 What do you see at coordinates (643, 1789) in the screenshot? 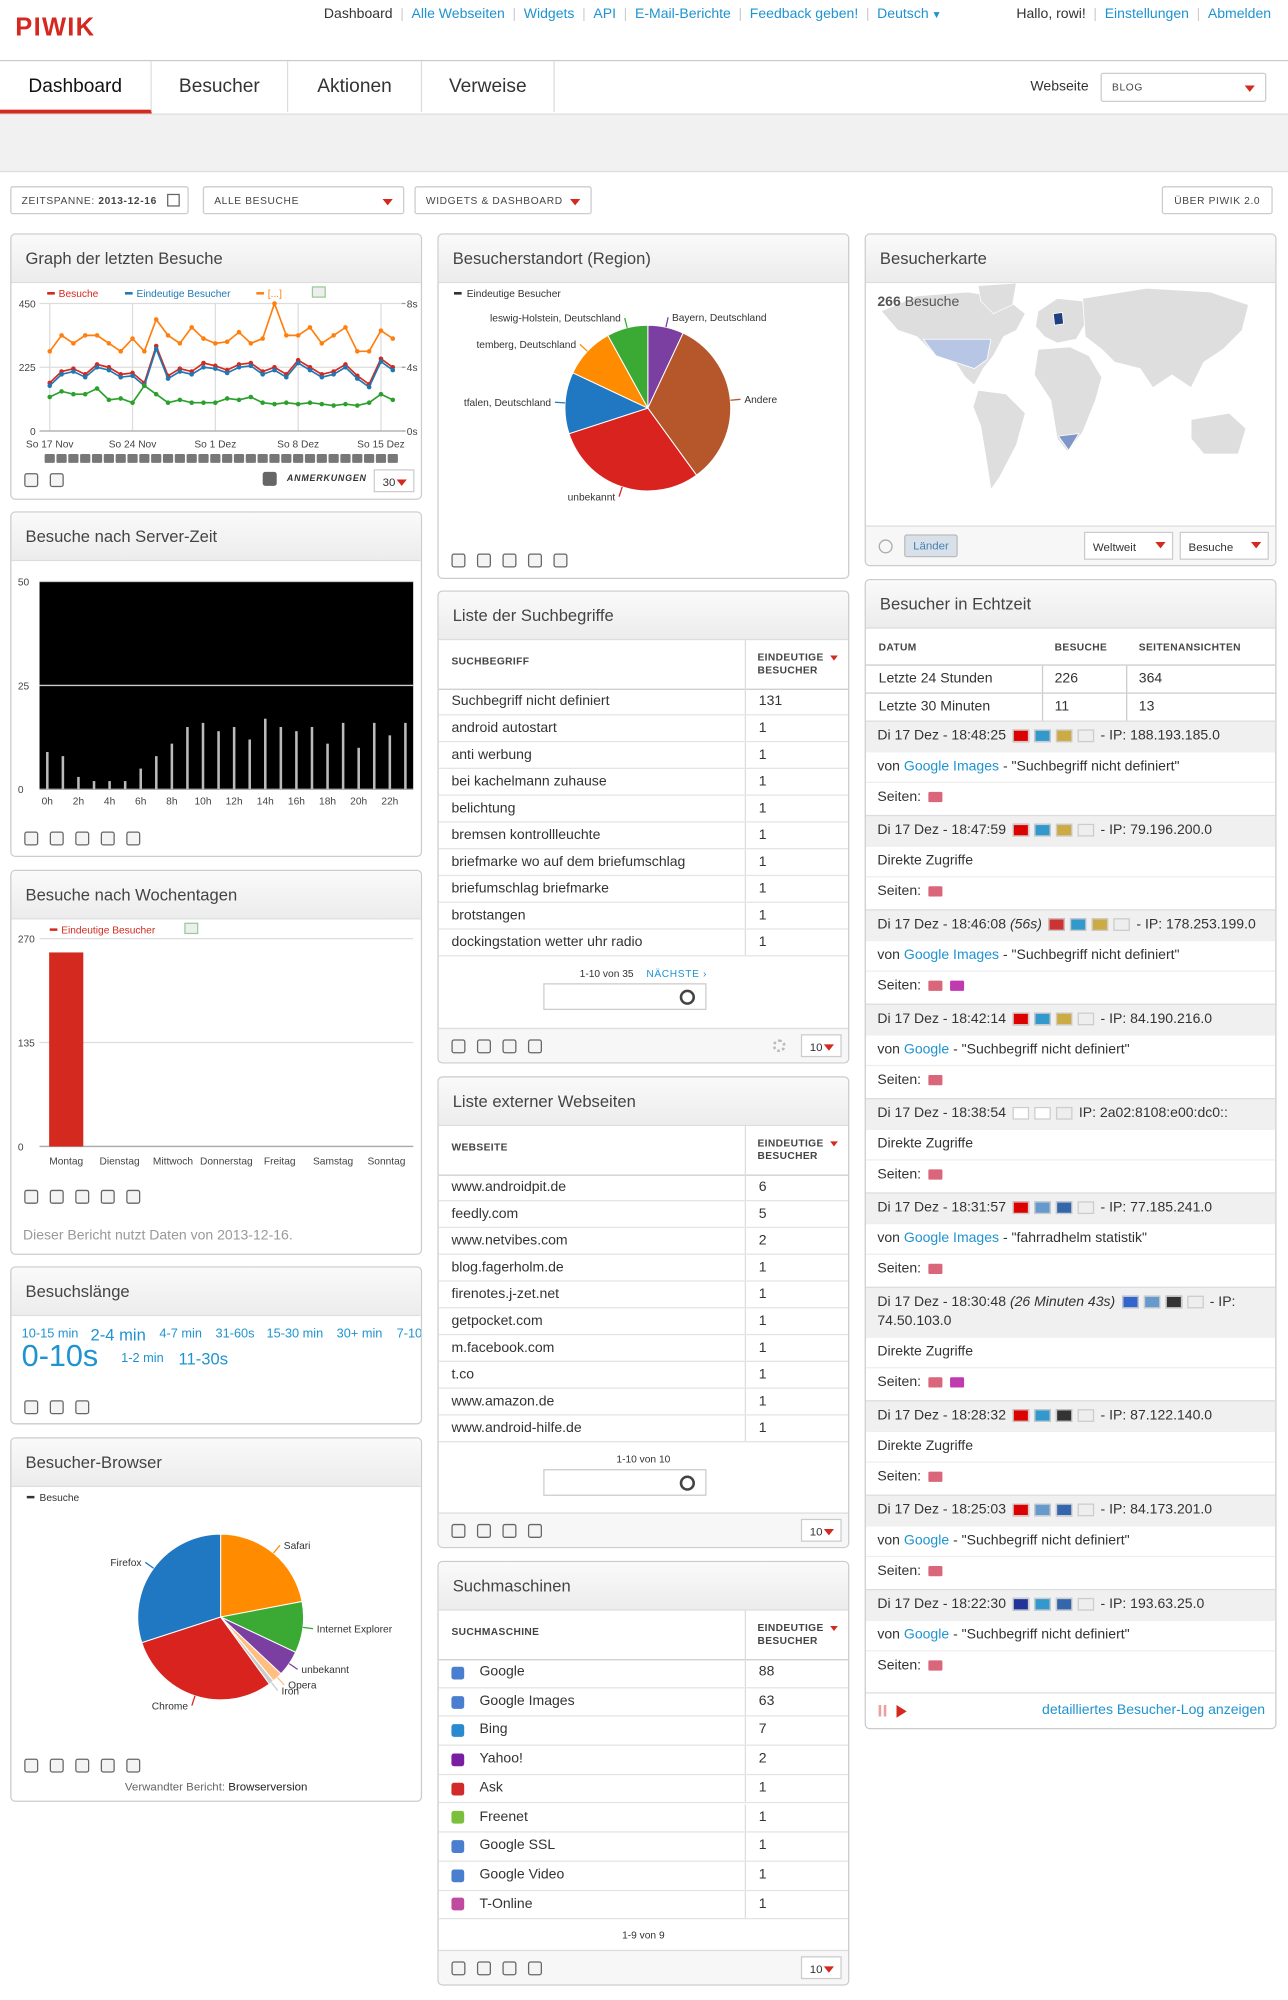
I see `table-row: Ask 1` at bounding box center [643, 1789].